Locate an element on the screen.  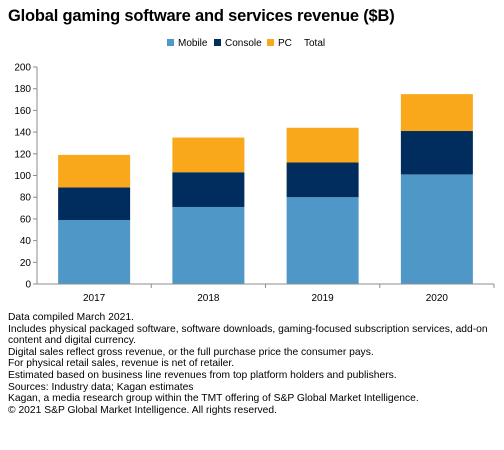
x-tick-label: 2019 is located at coordinates (323, 298).